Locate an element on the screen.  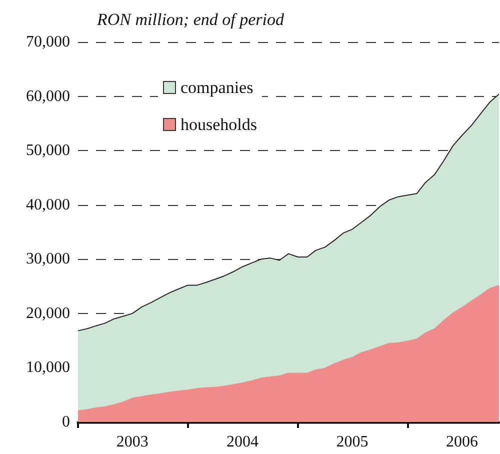
legend-label: households is located at coordinates (218, 124).